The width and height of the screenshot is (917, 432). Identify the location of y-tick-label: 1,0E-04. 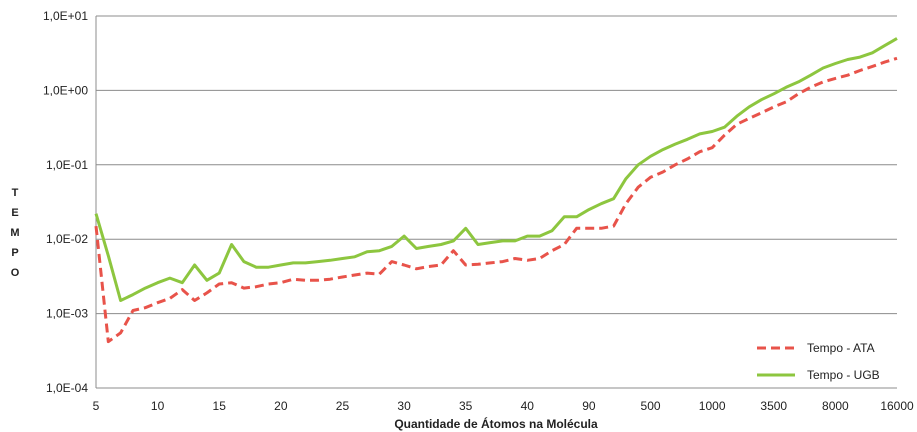
(67, 388).